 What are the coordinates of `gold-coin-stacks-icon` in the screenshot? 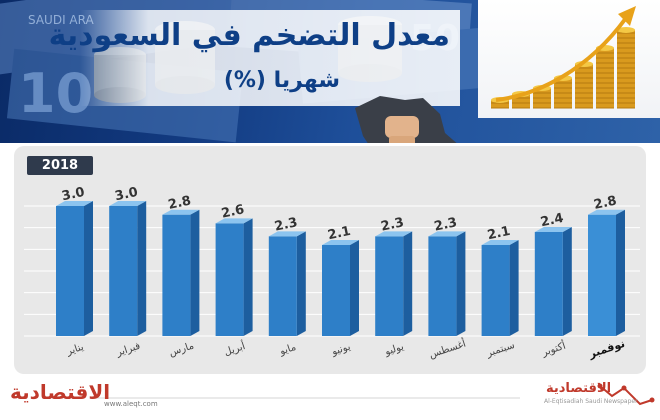 It's located at (563, 57).